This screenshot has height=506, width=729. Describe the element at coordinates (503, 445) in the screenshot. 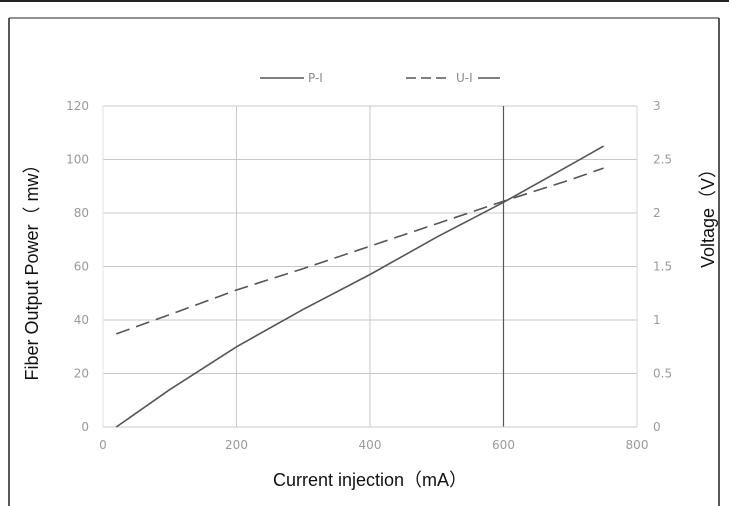

I see `x-tick-label: 600` at that location.